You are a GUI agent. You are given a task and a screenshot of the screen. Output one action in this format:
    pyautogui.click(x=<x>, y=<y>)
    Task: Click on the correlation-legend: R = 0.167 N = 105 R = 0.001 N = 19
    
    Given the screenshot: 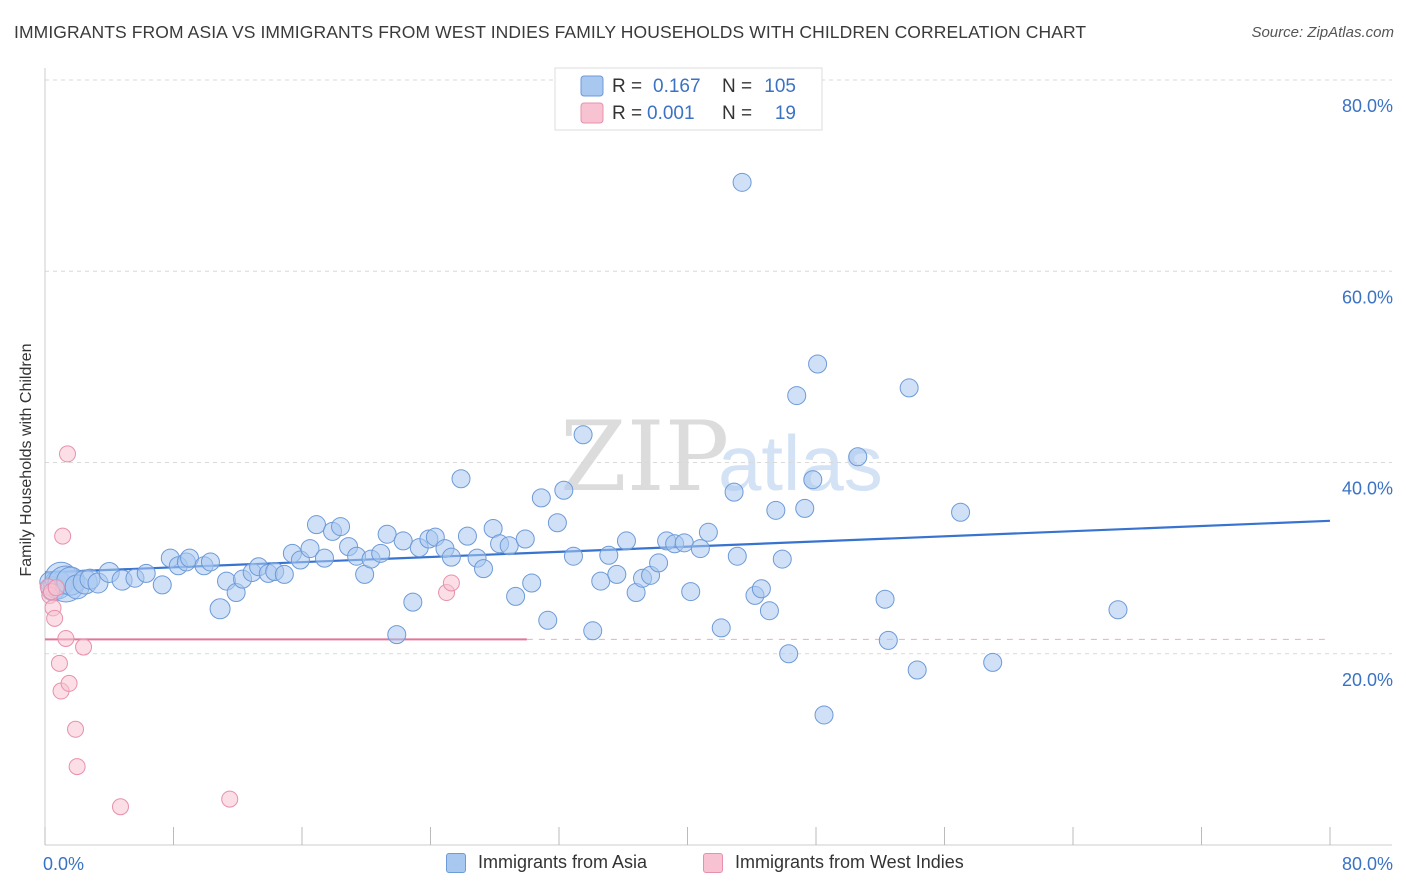 What is the action you would take?
    pyautogui.click(x=688, y=99)
    